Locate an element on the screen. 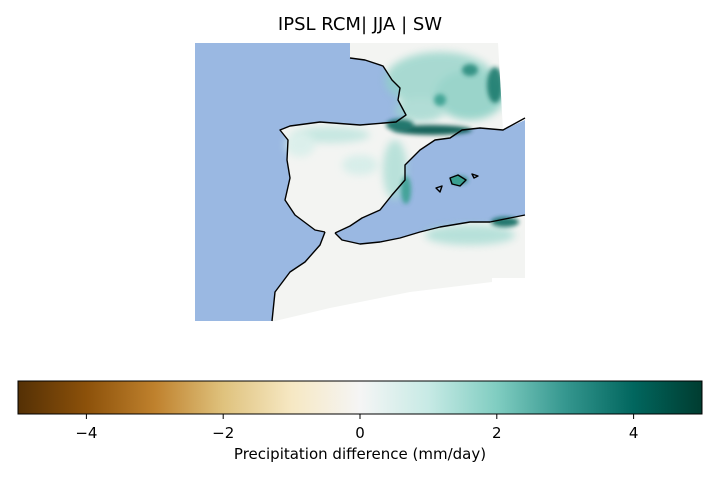 This screenshot has height=480, width=720. colorbar-label: Precipitation difference (mm/day) is located at coordinates (360, 454).